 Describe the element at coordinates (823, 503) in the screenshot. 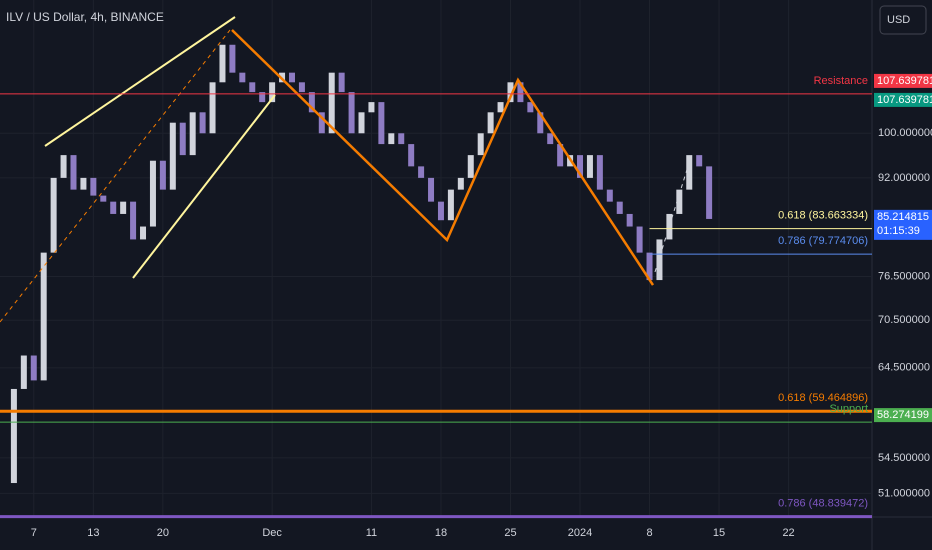

I see `level-label: 0.786 (48.839472)` at that location.